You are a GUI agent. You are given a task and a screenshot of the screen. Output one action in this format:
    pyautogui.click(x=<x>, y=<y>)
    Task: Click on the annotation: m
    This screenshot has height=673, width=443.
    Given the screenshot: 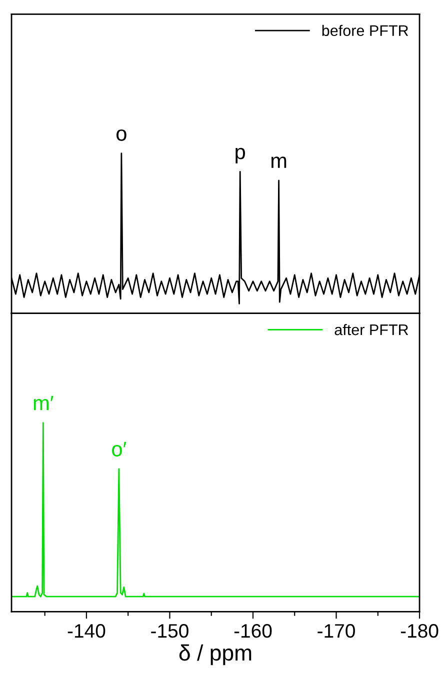 What is the action you would take?
    pyautogui.click(x=279, y=162)
    